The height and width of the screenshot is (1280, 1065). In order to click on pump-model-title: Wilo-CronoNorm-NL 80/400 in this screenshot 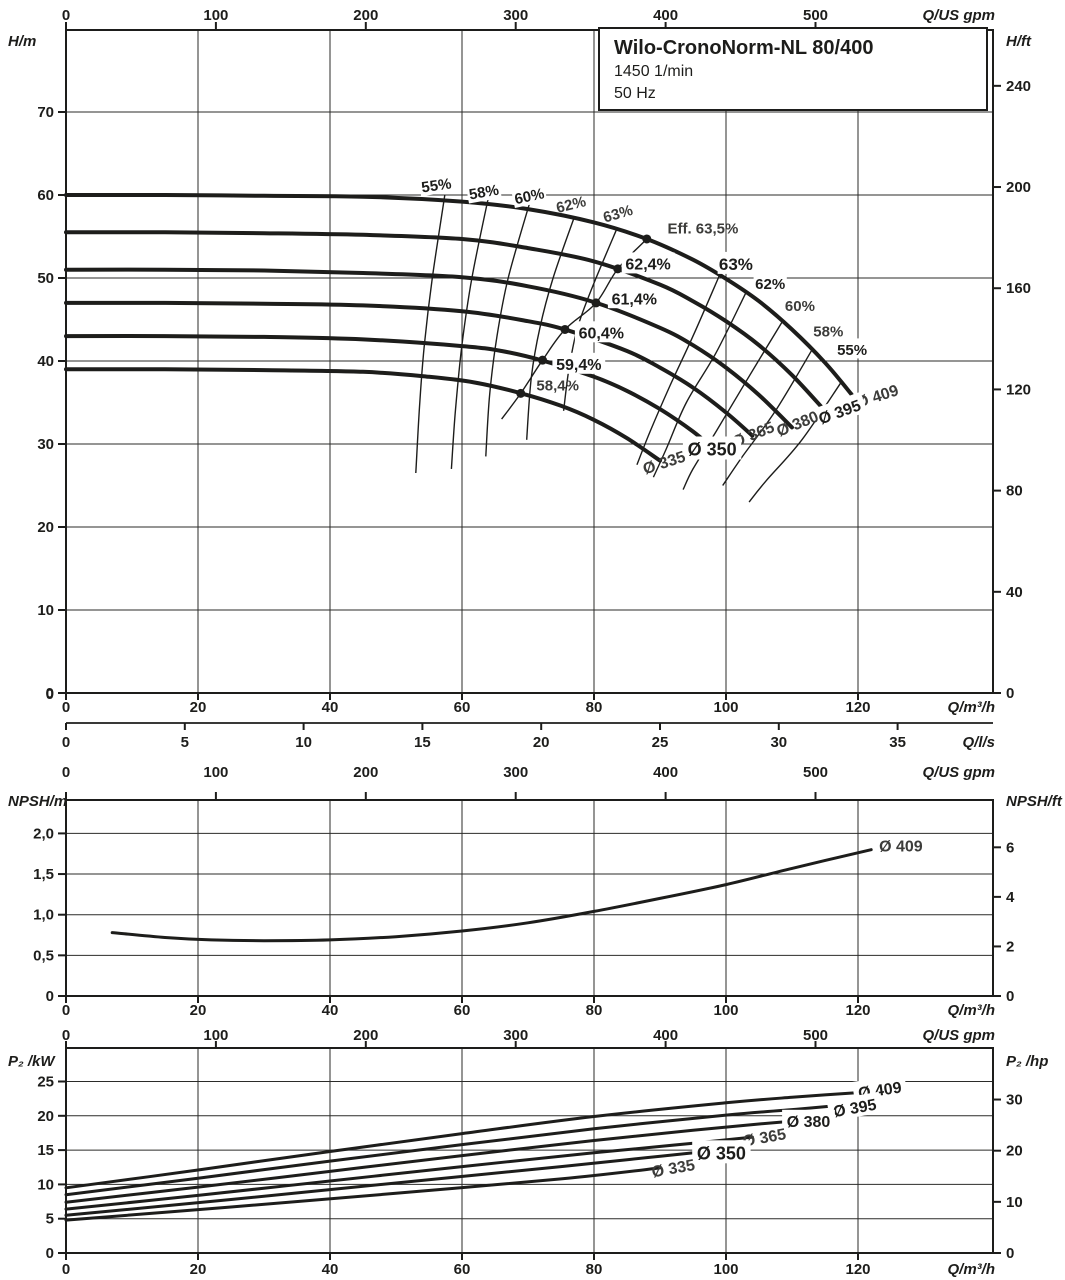, I will do `click(744, 48)`.